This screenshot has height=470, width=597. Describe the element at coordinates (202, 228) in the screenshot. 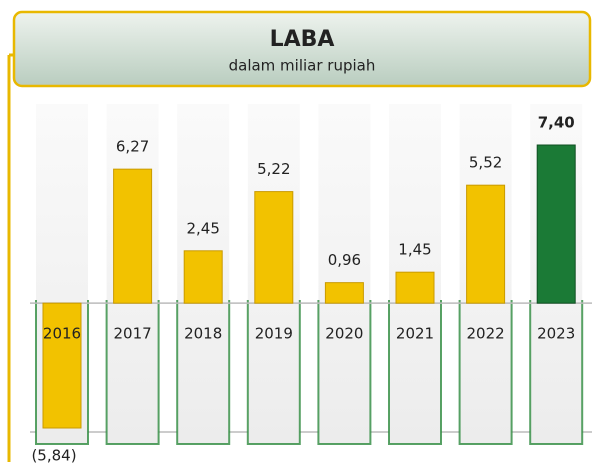

I see `value-label: 2,45` at that location.